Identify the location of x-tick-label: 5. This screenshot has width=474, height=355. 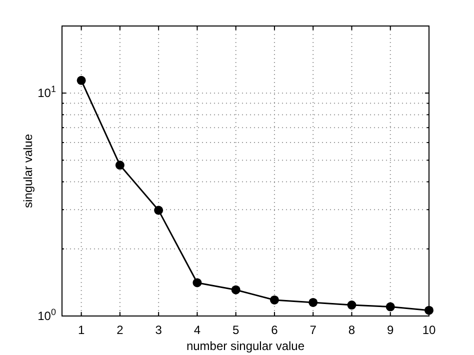
(236, 330).